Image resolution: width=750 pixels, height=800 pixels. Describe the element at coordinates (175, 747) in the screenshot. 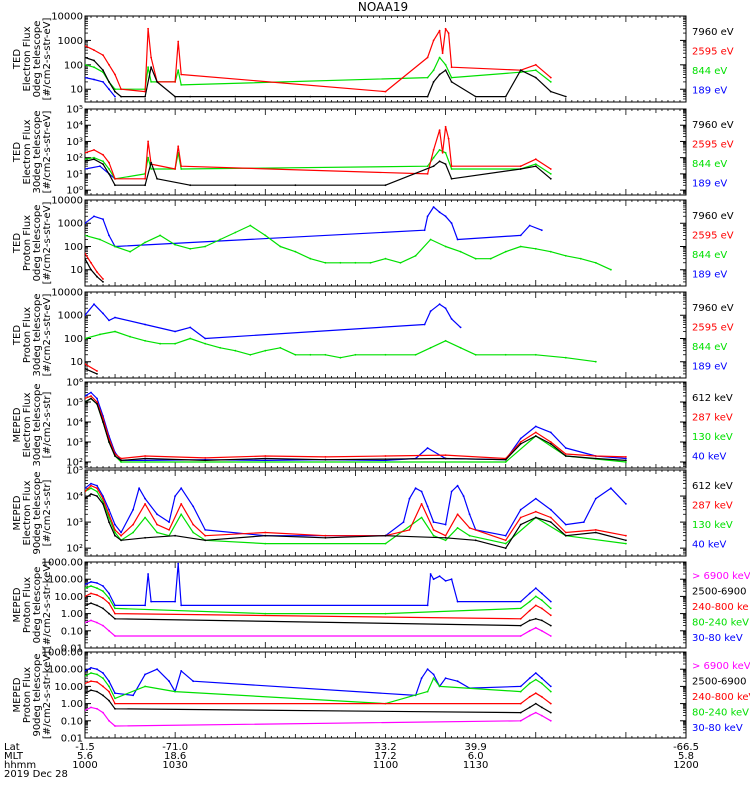

I see `x-tick-lat: -71.0` at that location.